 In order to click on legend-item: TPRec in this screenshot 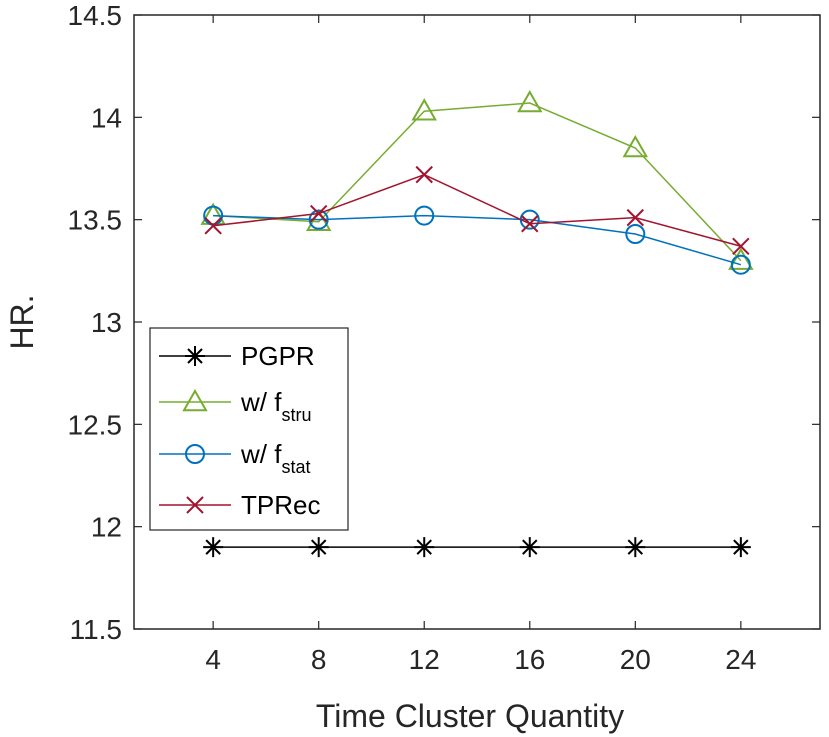, I will do `click(239, 505)`.